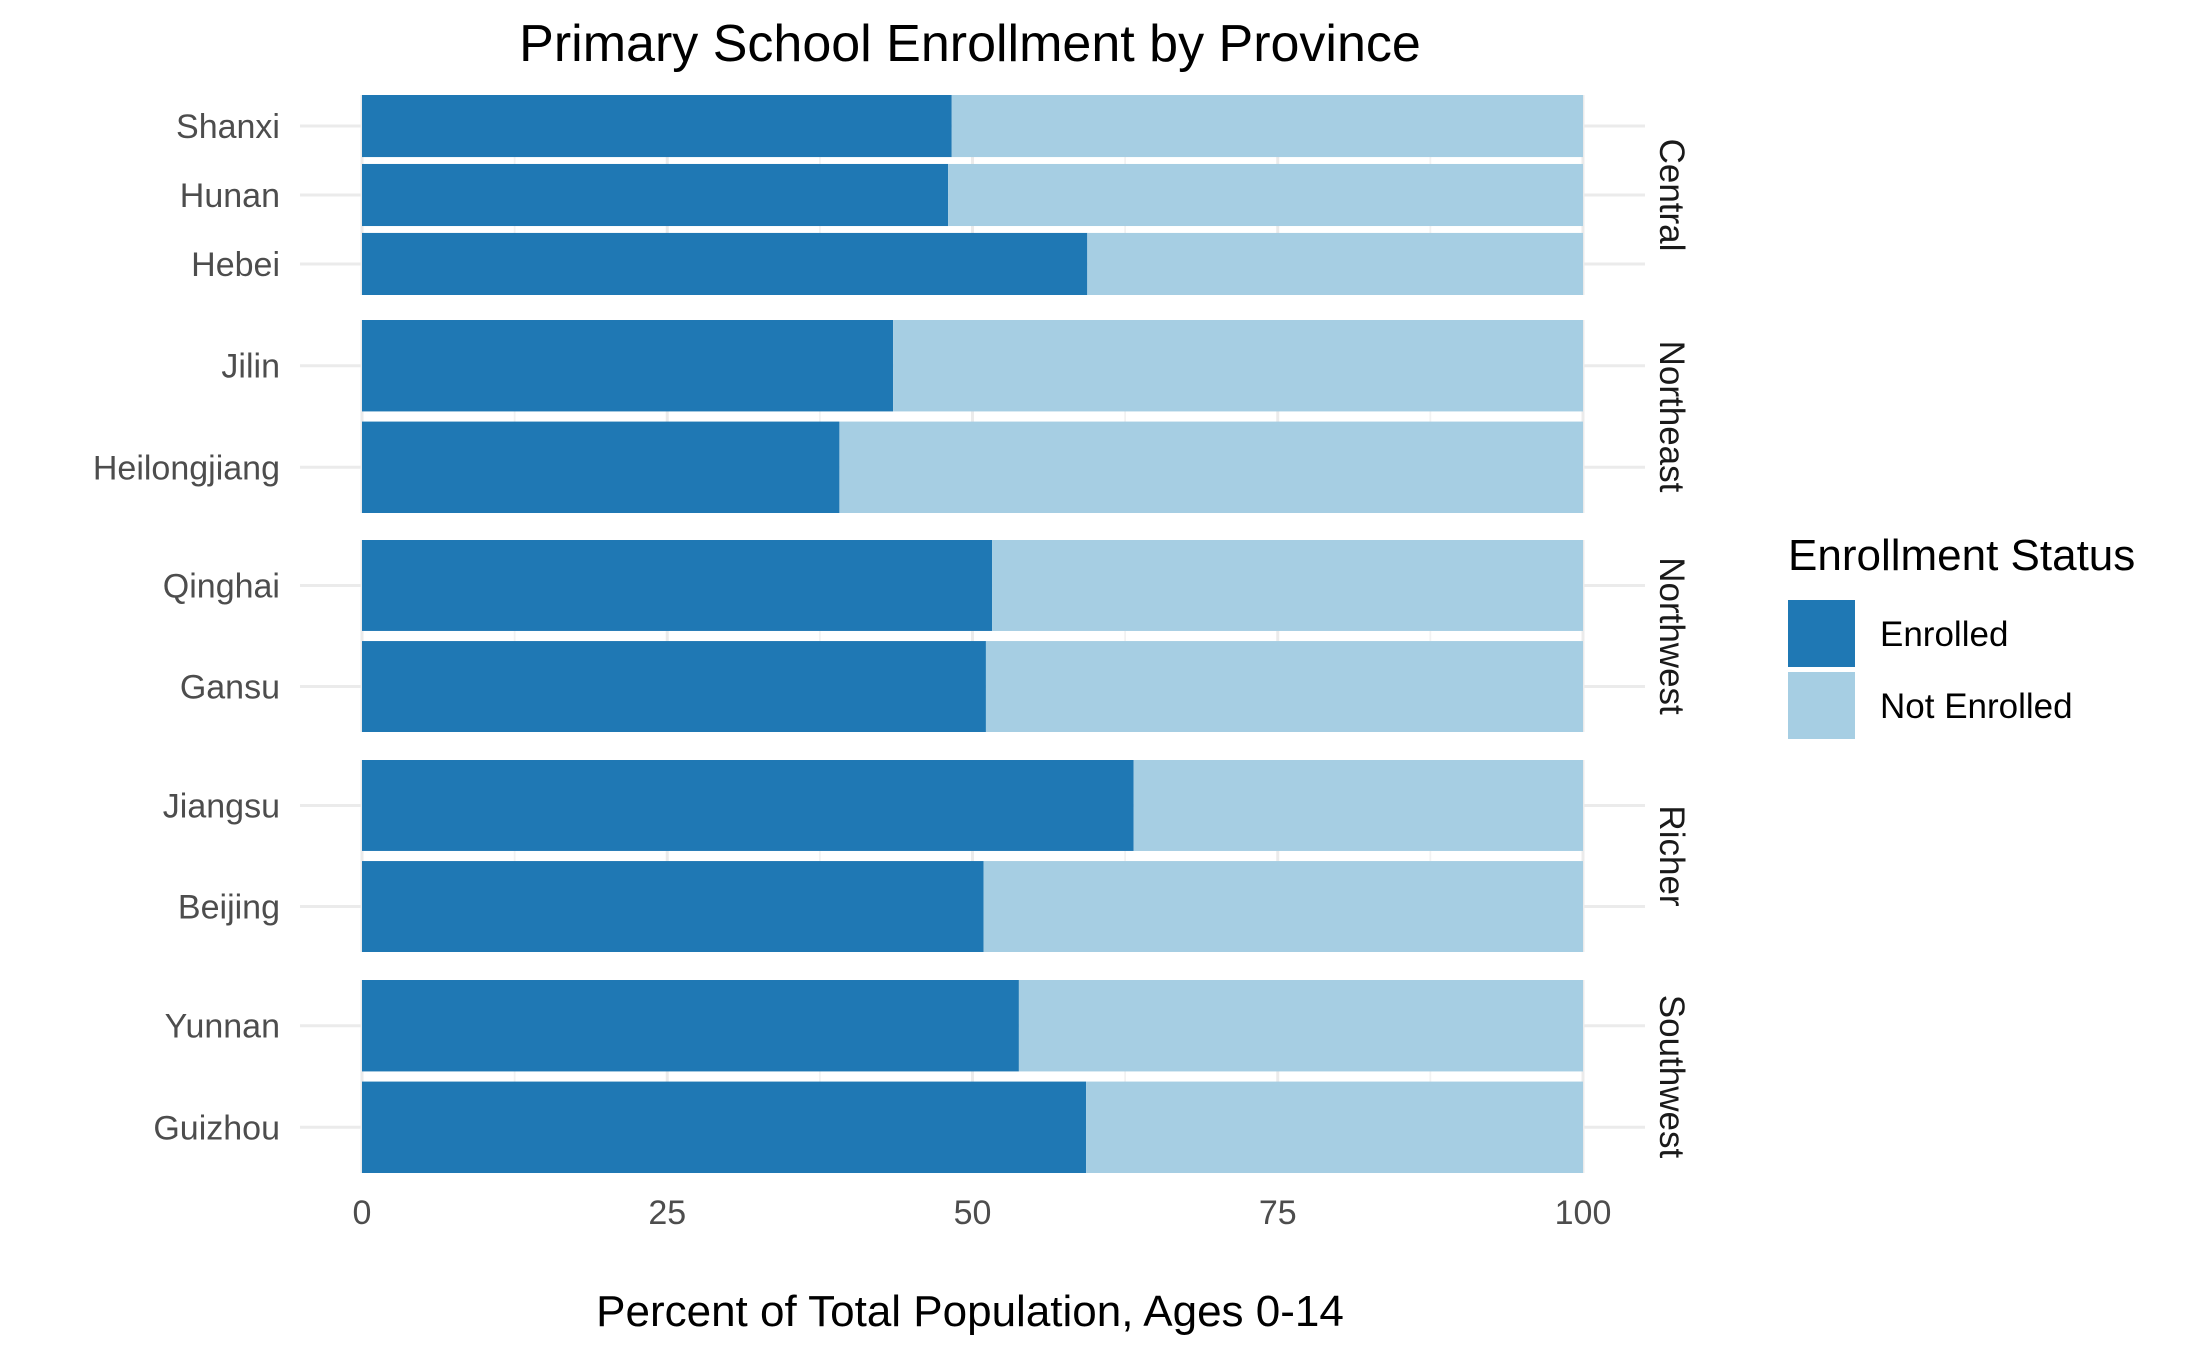 The height and width of the screenshot is (1350, 2187). Describe the element at coordinates (362, 1213) in the screenshot. I see `x-tick-label: 0` at that location.